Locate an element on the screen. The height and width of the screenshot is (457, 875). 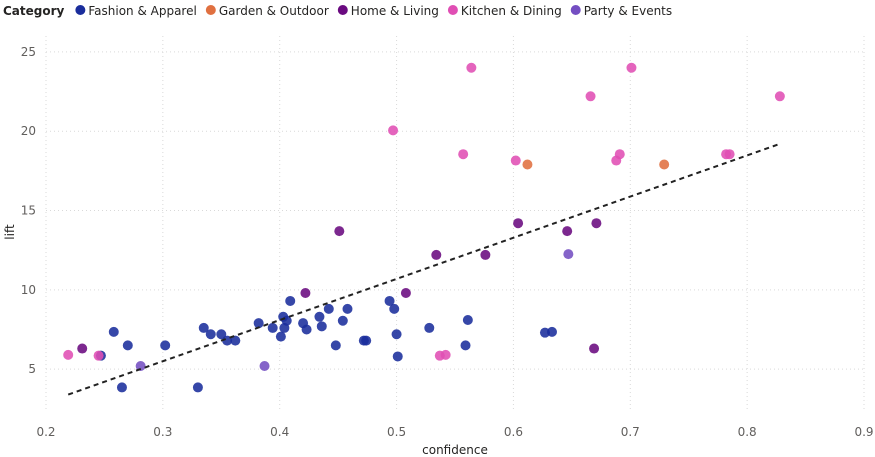
legend-label: Party & Events is located at coordinates (628, 11).